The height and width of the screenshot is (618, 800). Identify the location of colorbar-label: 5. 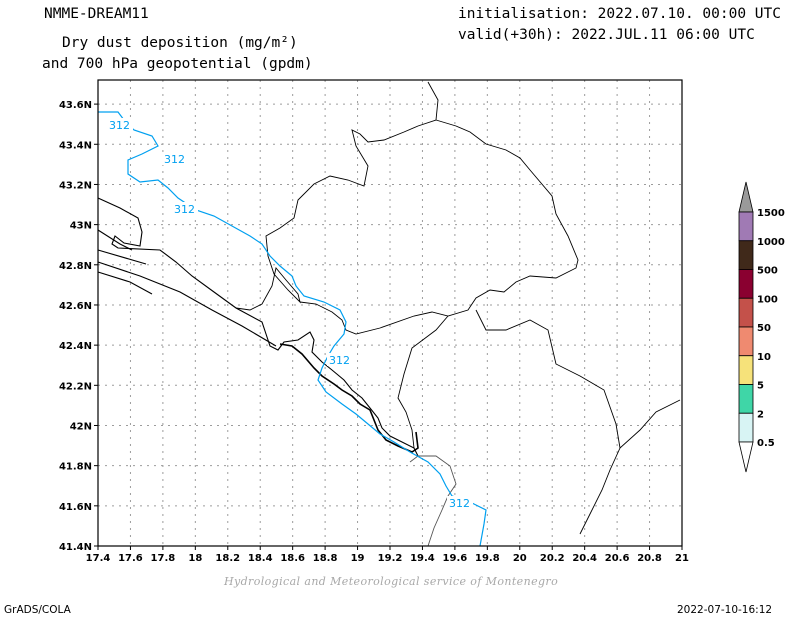
(760, 386).